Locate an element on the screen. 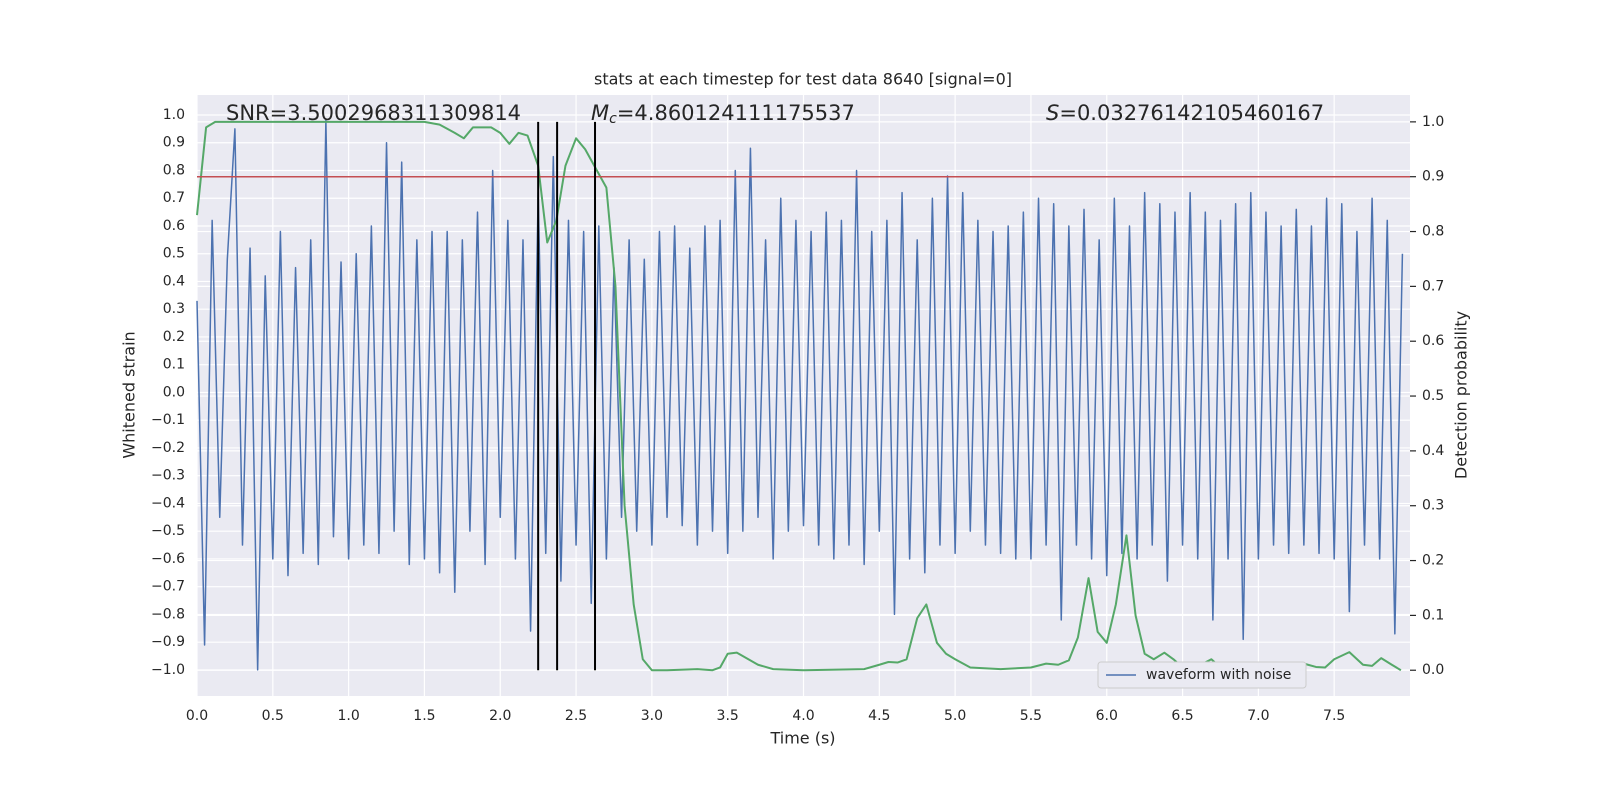  x-tick-label: 5.0 is located at coordinates (955, 716).